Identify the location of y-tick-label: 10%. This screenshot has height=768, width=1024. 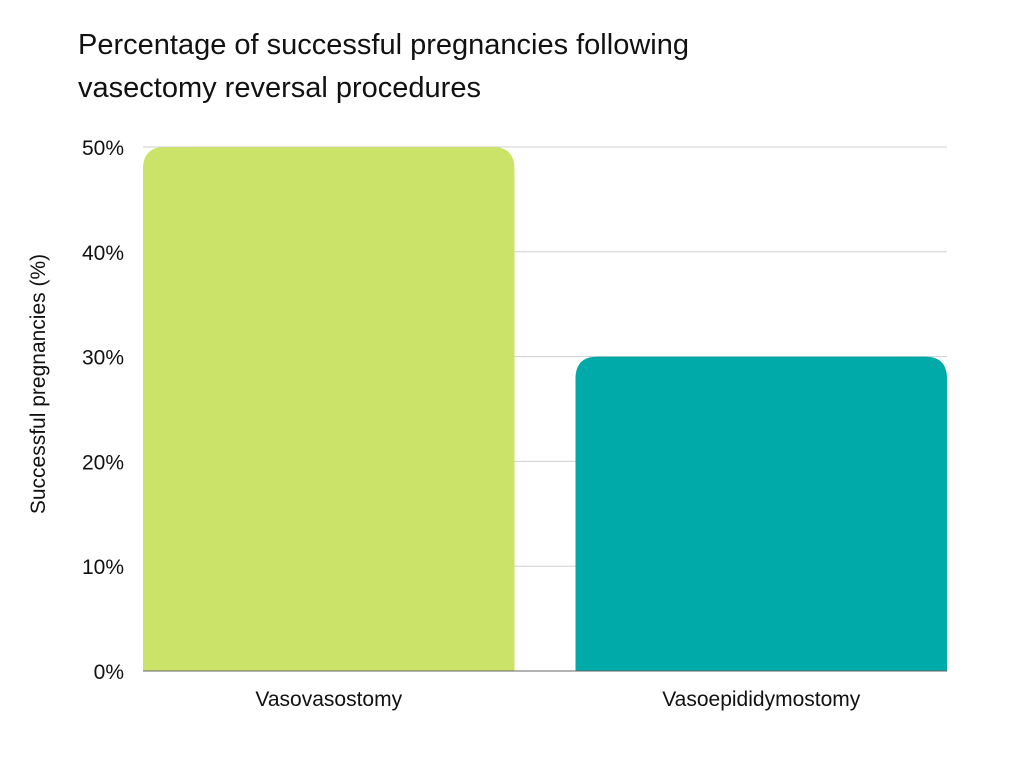
(103, 567).